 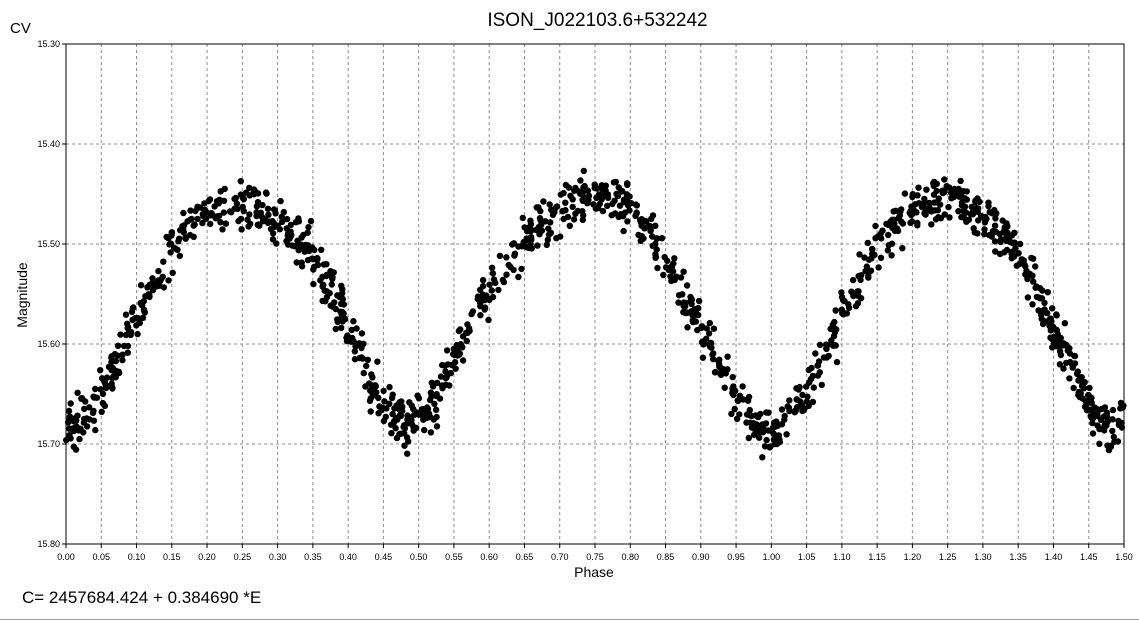 What do you see at coordinates (525, 557) in the screenshot?
I see `x-tick-label: 0.65` at bounding box center [525, 557].